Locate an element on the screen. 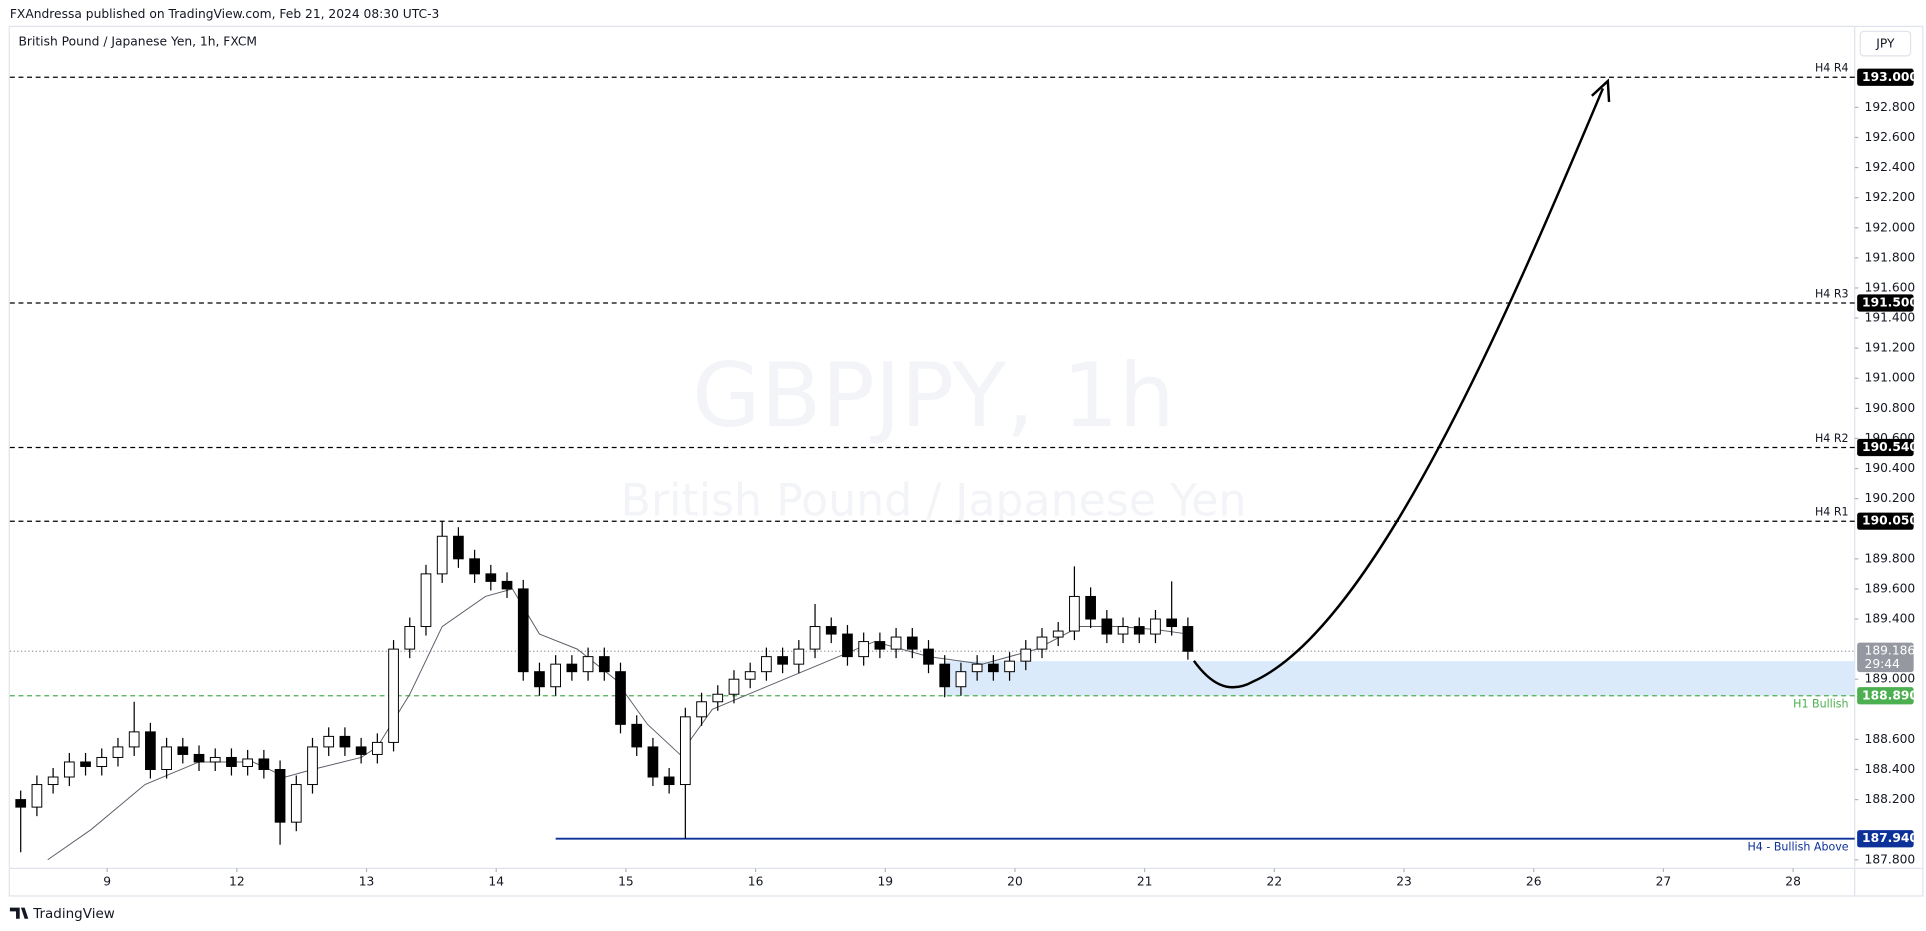 This screenshot has width=1926, height=931. brand-logo: TradingView is located at coordinates (62, 914).